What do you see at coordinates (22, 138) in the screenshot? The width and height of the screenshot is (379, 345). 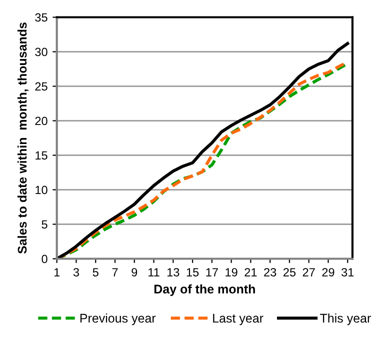 I see `y-axis-title: Sales to date within month, thousands` at bounding box center [22, 138].